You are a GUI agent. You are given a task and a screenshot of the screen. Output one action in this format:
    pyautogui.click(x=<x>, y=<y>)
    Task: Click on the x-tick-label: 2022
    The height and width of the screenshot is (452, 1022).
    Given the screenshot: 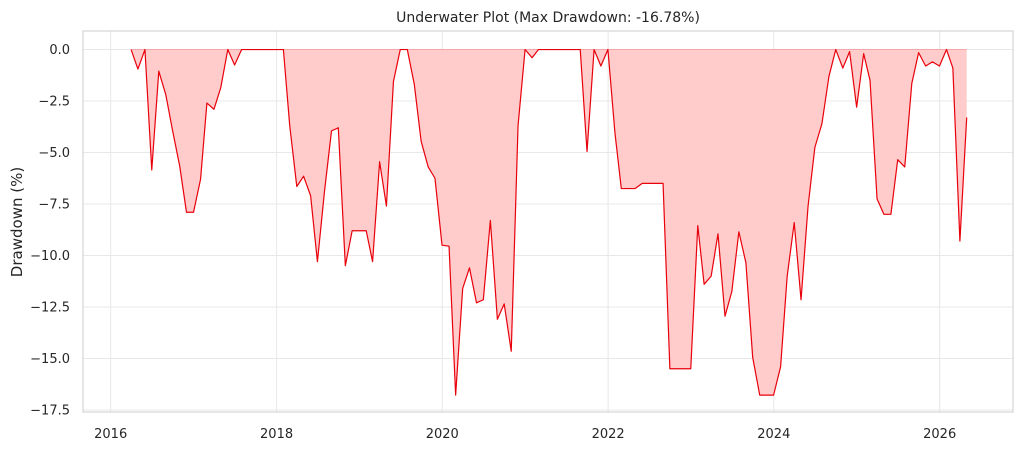 What is the action you would take?
    pyautogui.click(x=608, y=434)
    